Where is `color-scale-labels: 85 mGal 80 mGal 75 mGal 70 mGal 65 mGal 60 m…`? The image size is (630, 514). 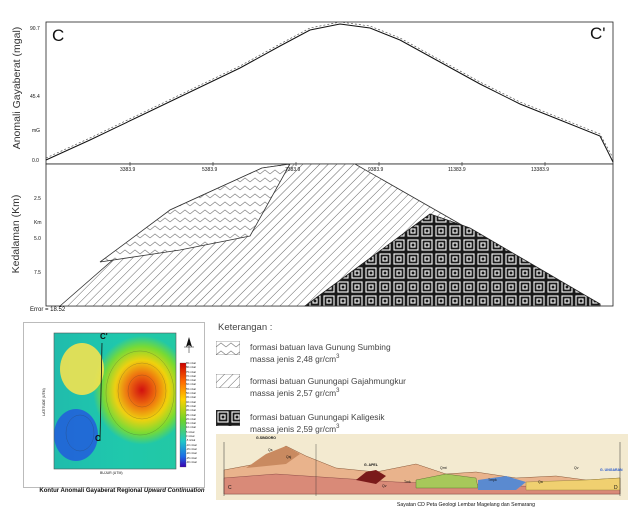
color-scale-labels: 85 mGal 80 mGal 75 mGal 70 mGal 65 mGal 60 m… is located at coordinates (191, 413).